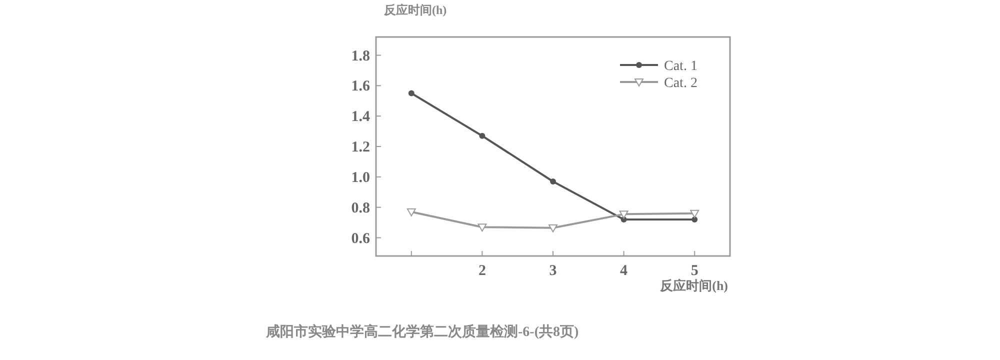 The height and width of the screenshot is (360, 1000). What do you see at coordinates (681, 66) in the screenshot?
I see `legend-label: Cat. 1` at bounding box center [681, 66].